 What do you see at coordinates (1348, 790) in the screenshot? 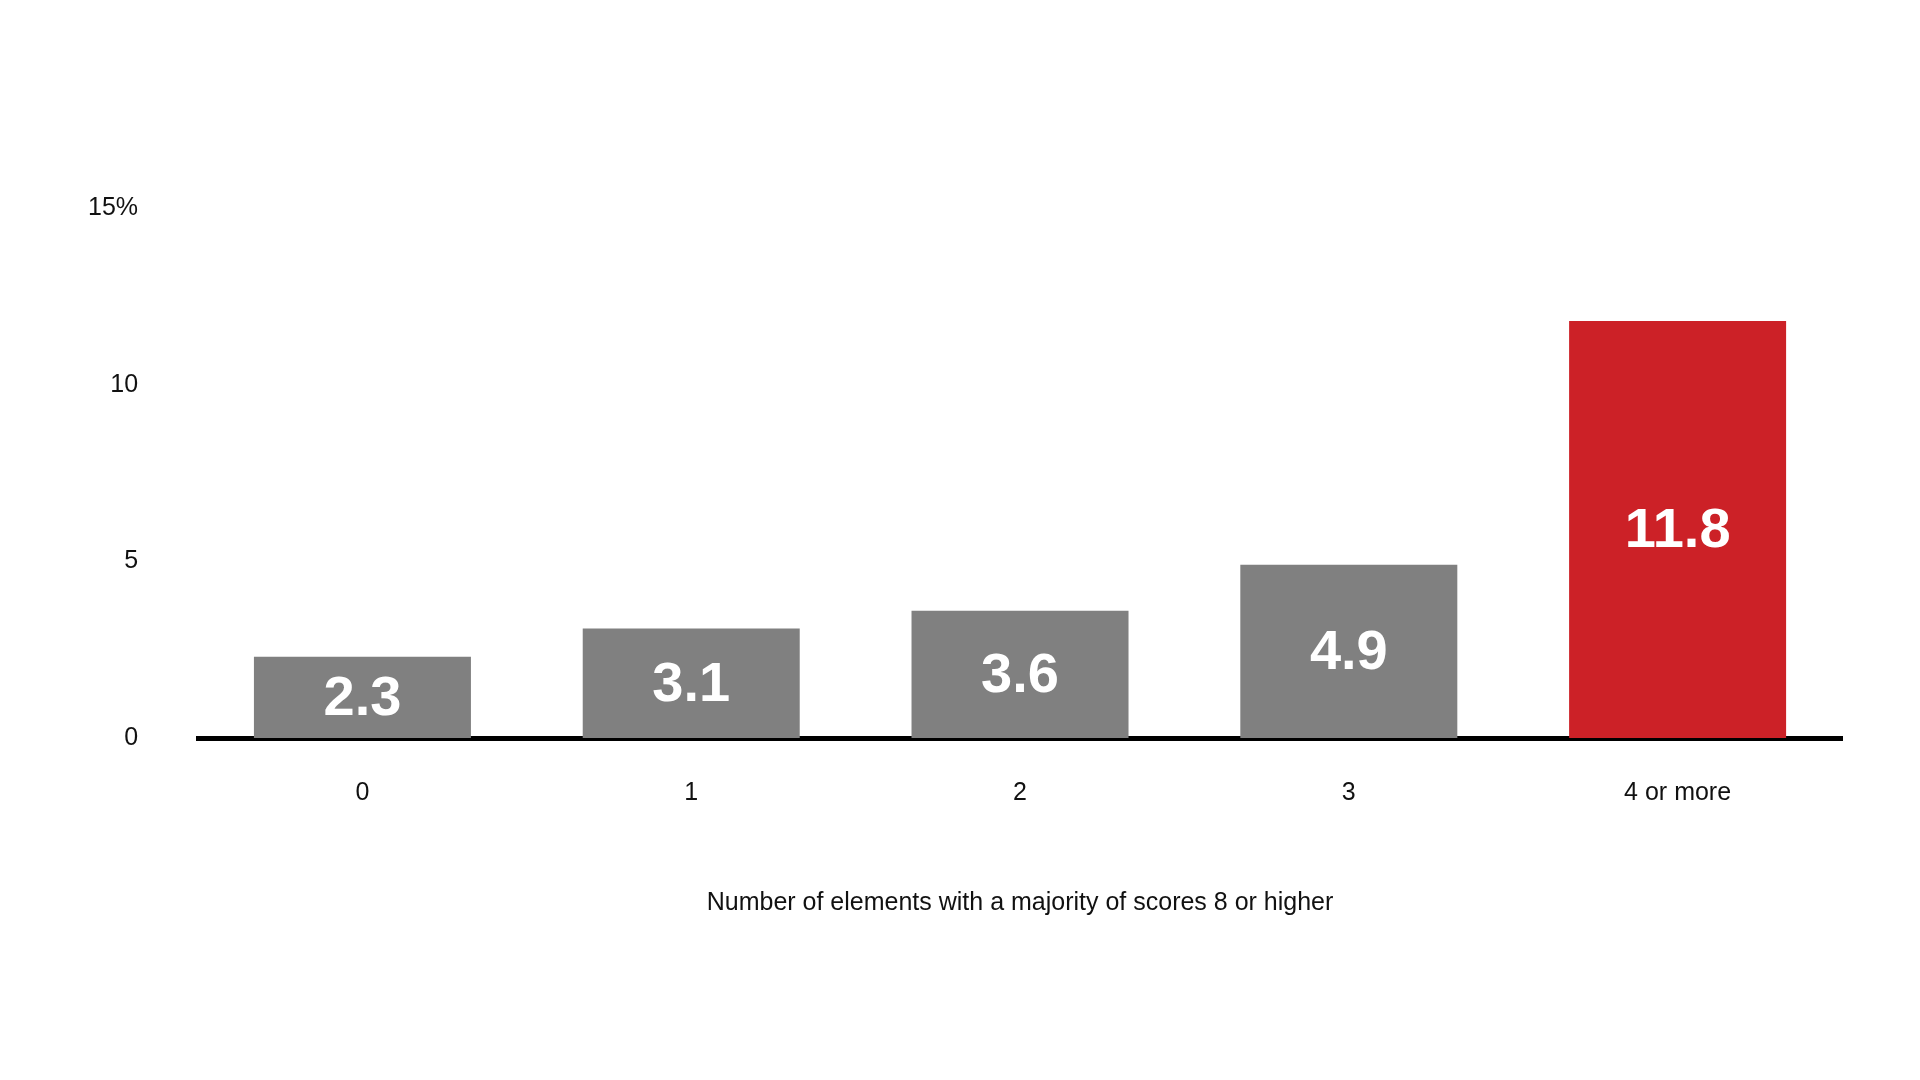
I see `x-tick-label: 3` at bounding box center [1348, 790].